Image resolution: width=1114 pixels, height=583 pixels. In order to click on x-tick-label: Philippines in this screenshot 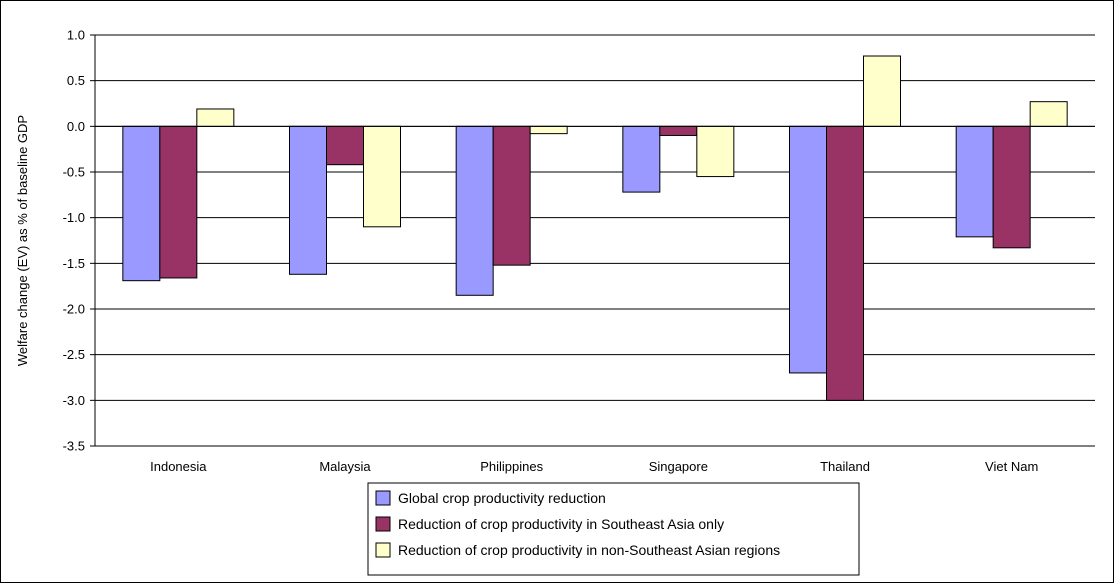, I will do `click(511, 466)`.